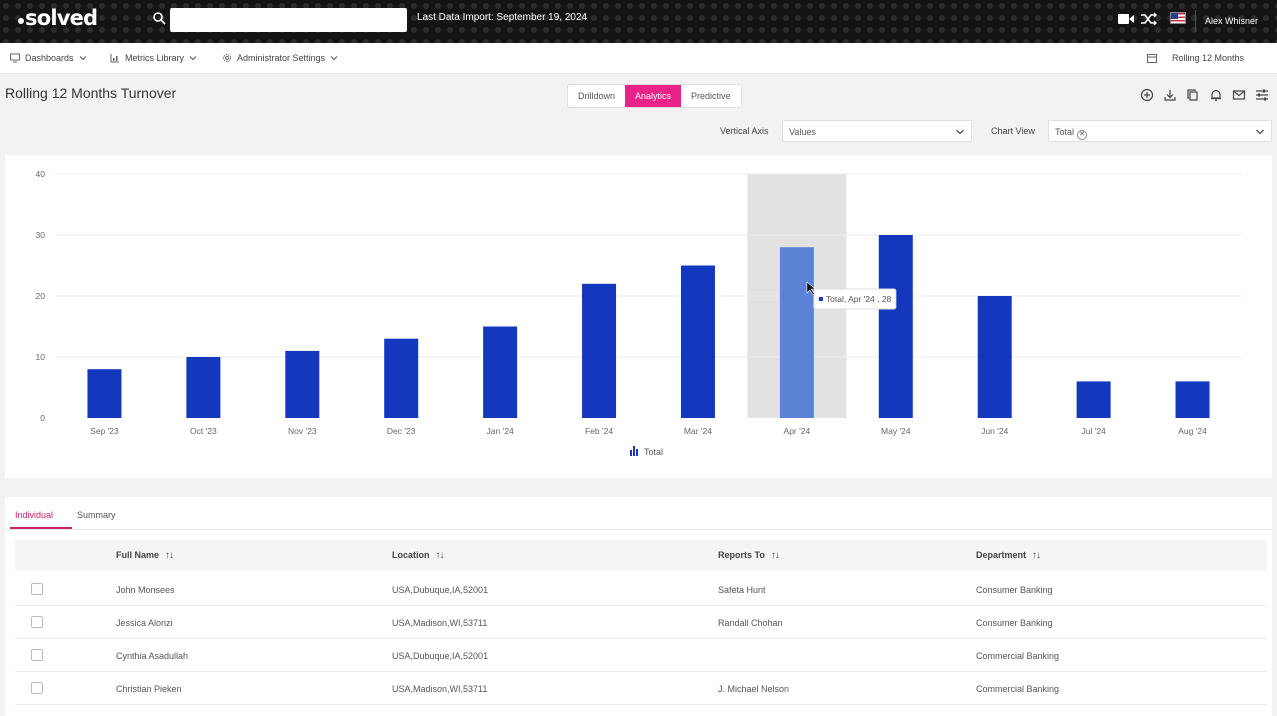 This screenshot has width=1277, height=716. Describe the element at coordinates (994, 357) in the screenshot. I see `bar-jun24` at that location.